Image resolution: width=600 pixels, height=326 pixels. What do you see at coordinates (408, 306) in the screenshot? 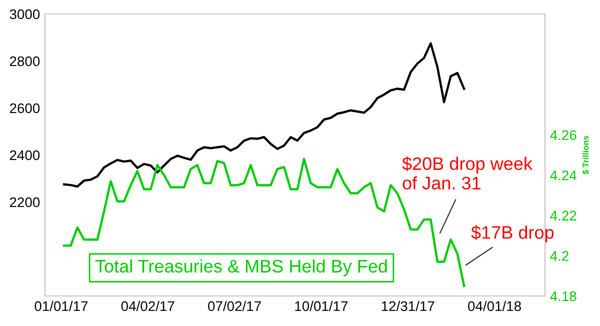
I see `x-tick-label: 12/31/17` at bounding box center [408, 306].